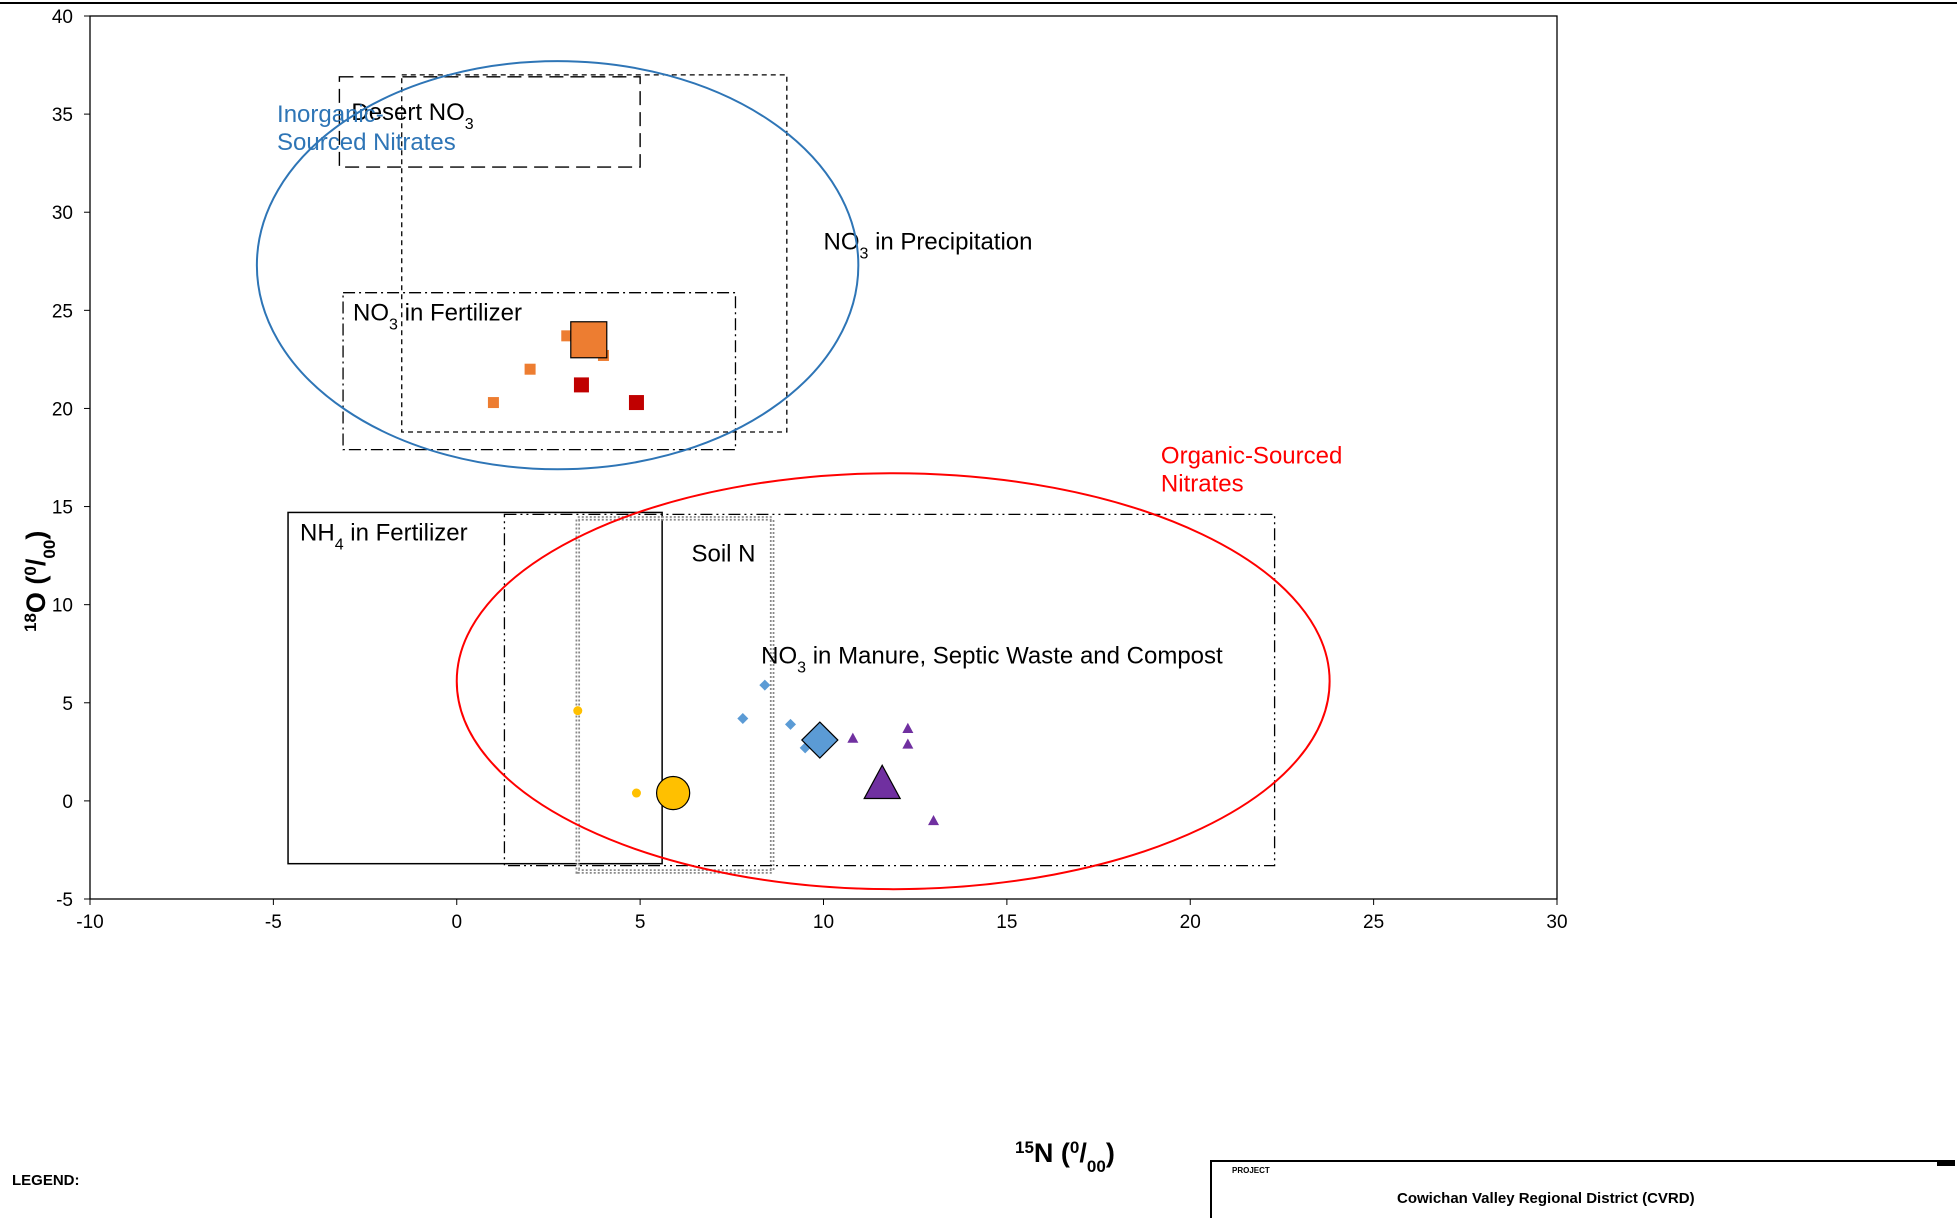 This screenshot has width=1957, height=1218. Describe the element at coordinates (1065, 1157) in the screenshot. I see `x-axis-title: 15N (0/00)` at that location.